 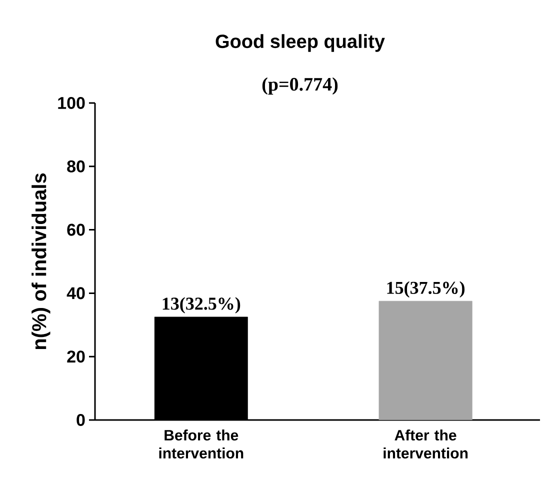 I want to click on data-label: 15(37.5%), so click(x=426, y=289).